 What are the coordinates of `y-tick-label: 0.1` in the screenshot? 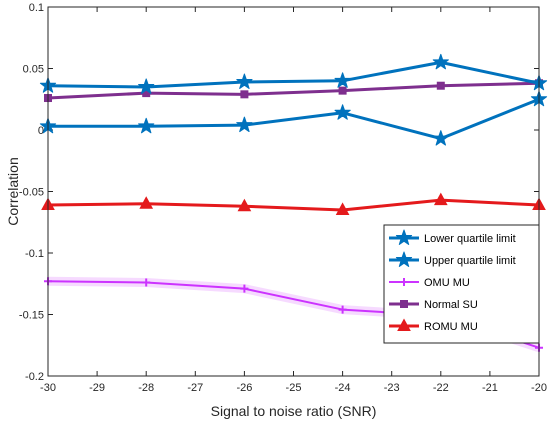 It's located at (36, 8).